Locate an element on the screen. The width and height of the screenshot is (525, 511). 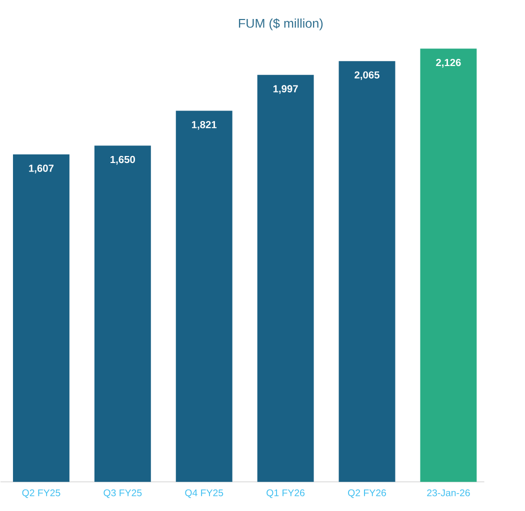
x-tick-label: Q2 FY25 is located at coordinates (41, 493).